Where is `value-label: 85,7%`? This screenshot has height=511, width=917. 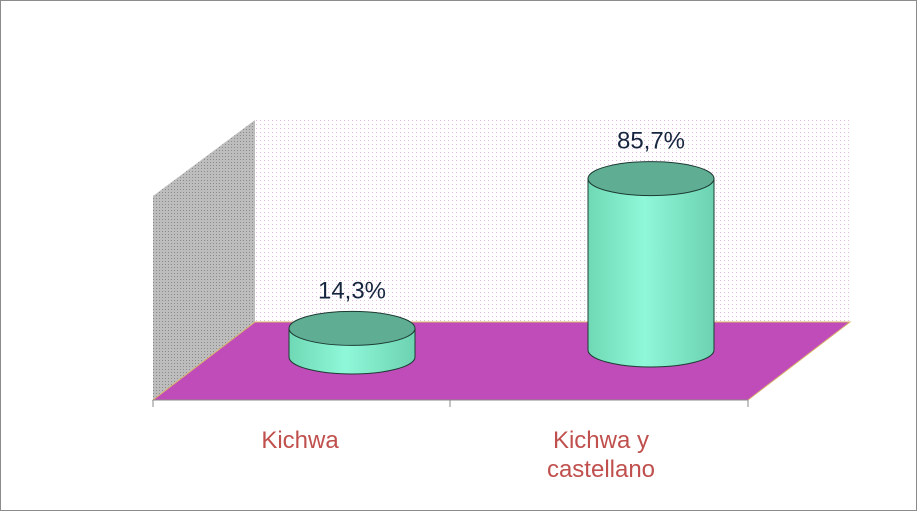
value-label: 85,7% is located at coordinates (651, 141).